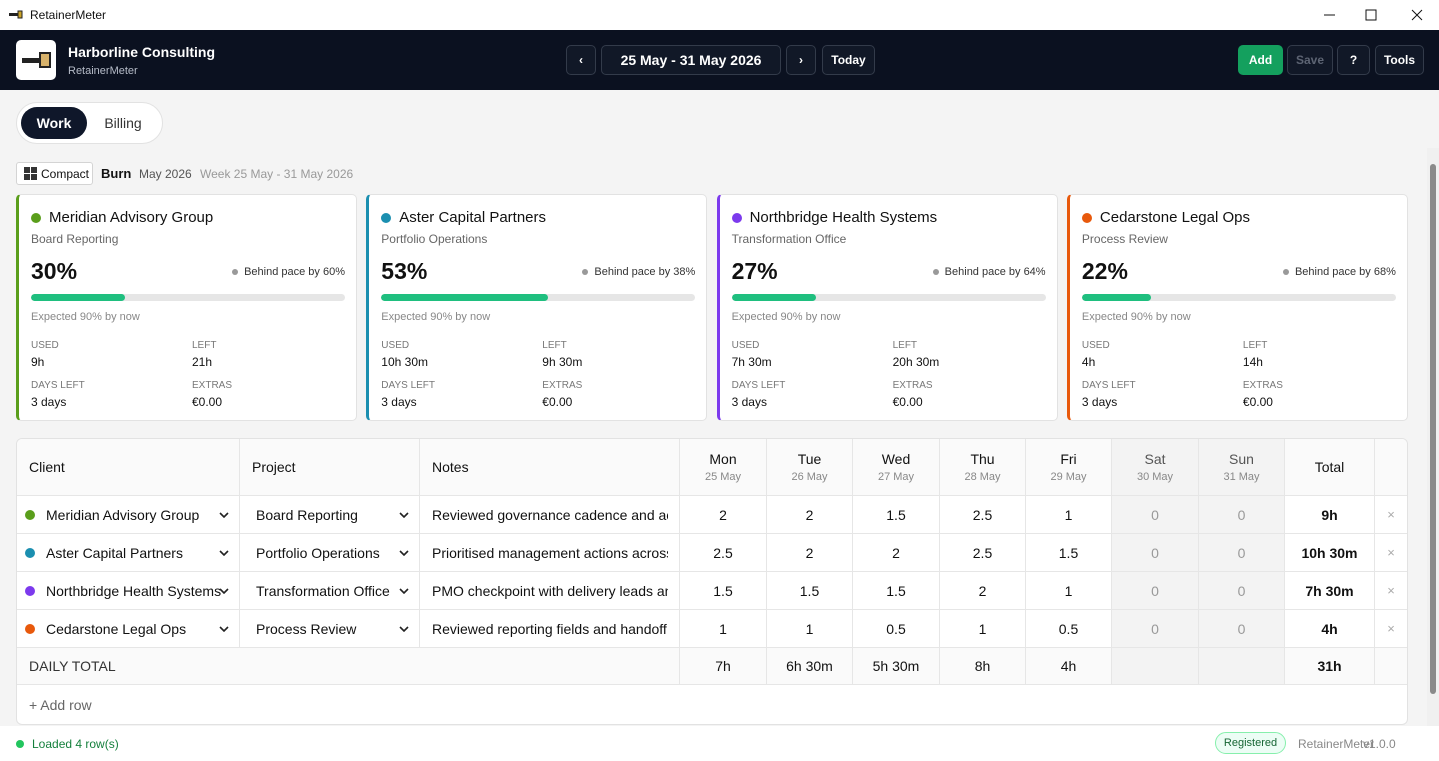  I want to click on add-button: Add, so click(1260, 60).